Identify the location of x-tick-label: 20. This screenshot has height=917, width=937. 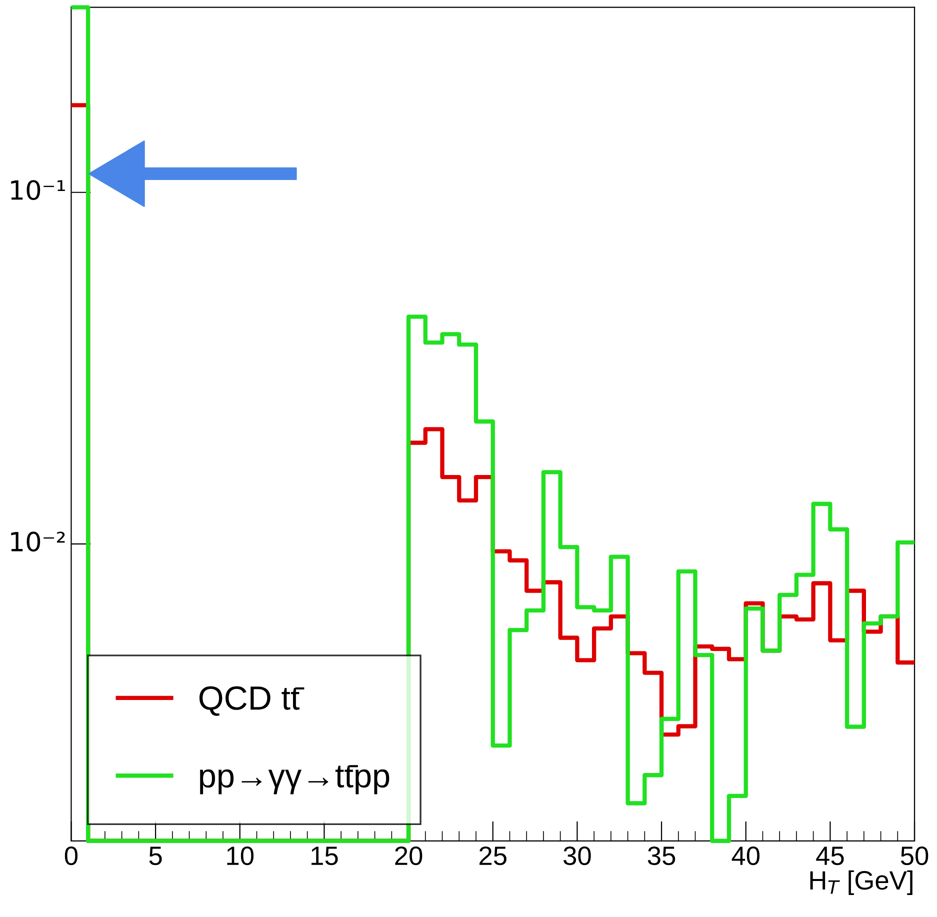
(408, 856).